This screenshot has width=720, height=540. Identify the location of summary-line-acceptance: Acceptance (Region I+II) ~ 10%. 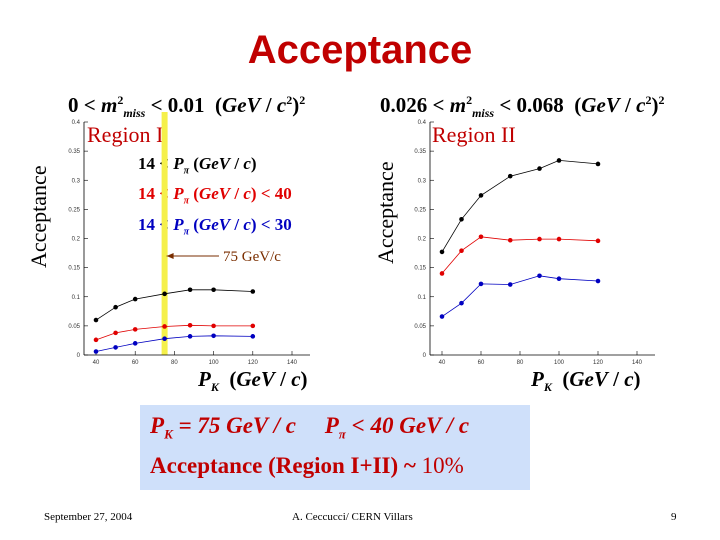
(307, 466).